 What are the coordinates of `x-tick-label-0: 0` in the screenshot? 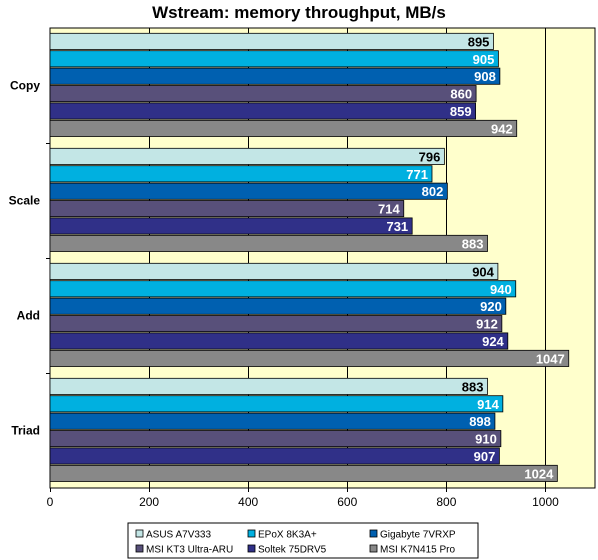 It's located at (50, 502).